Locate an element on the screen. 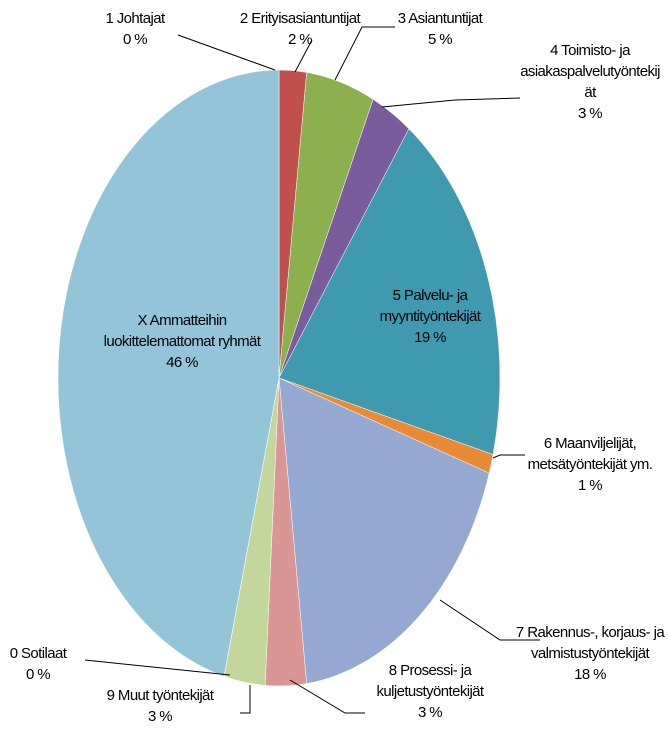  value-label: 19 % is located at coordinates (430, 337).